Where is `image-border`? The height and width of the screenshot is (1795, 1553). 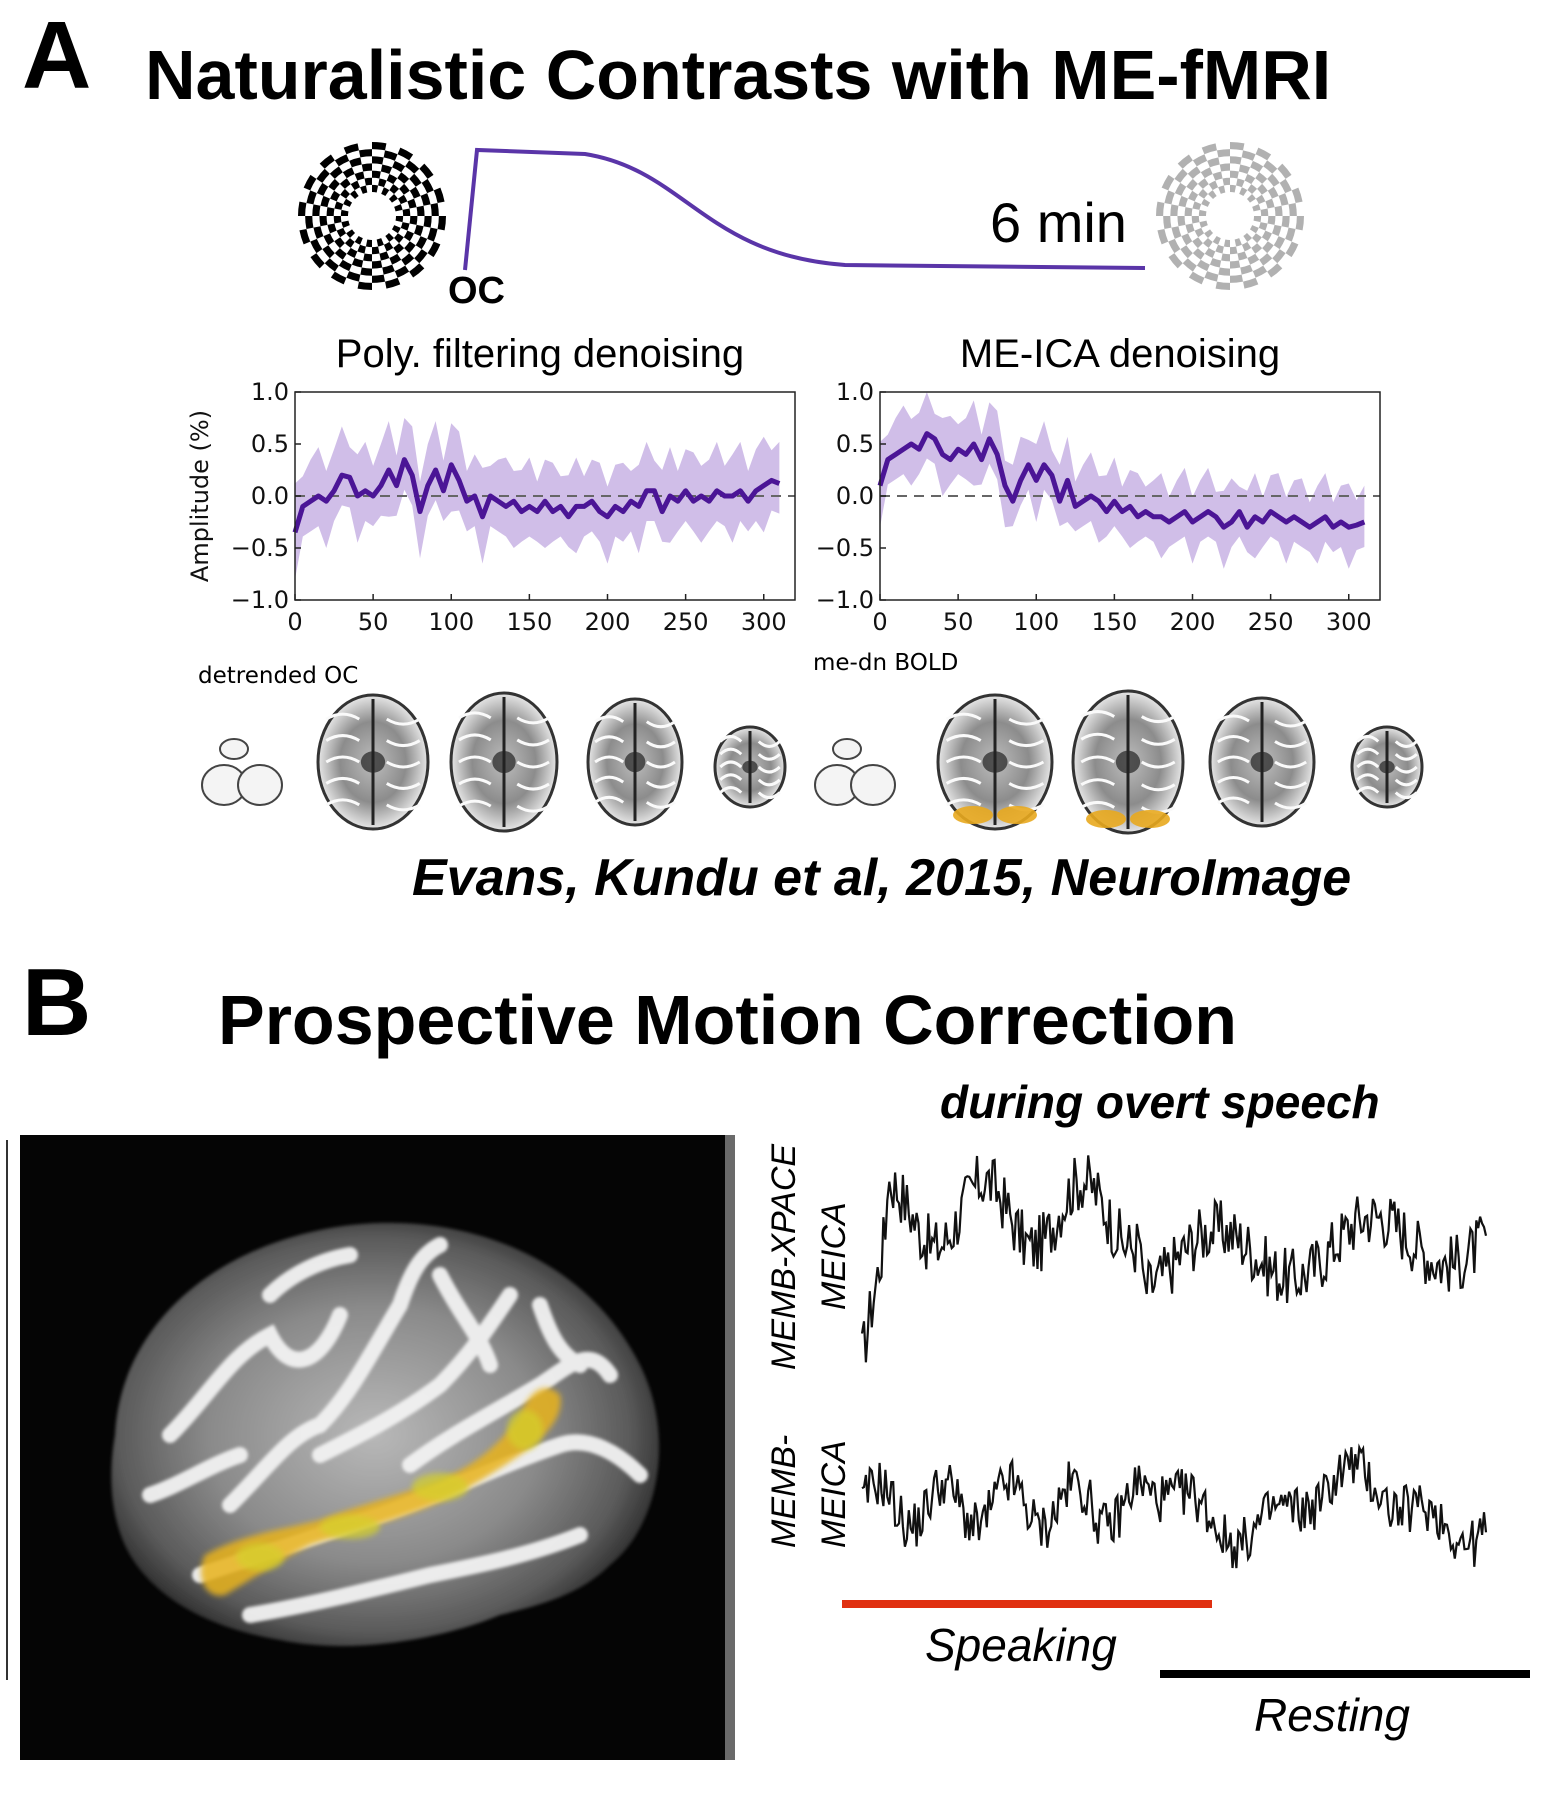 image-border is located at coordinates (7, 1410).